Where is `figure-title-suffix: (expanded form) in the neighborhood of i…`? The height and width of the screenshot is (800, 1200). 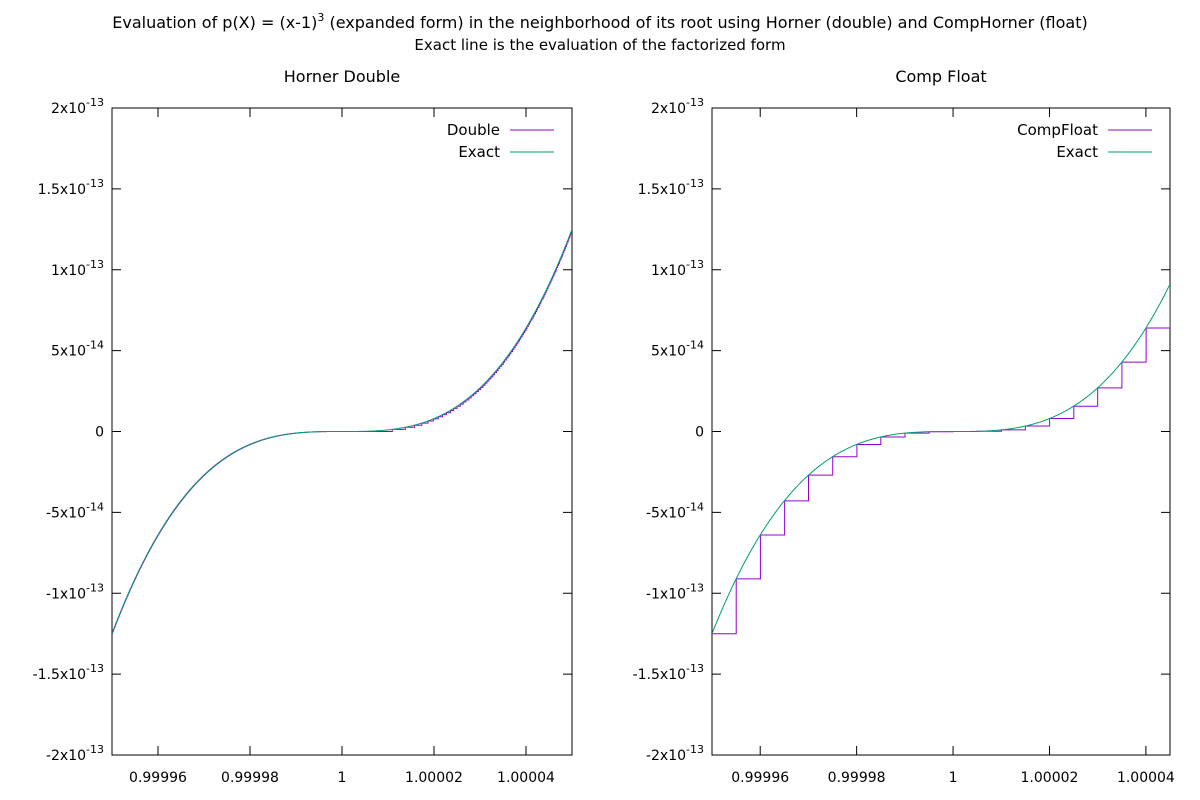
figure-title-suffix: (expanded form) in the neighborhood of i… is located at coordinates (705, 22).